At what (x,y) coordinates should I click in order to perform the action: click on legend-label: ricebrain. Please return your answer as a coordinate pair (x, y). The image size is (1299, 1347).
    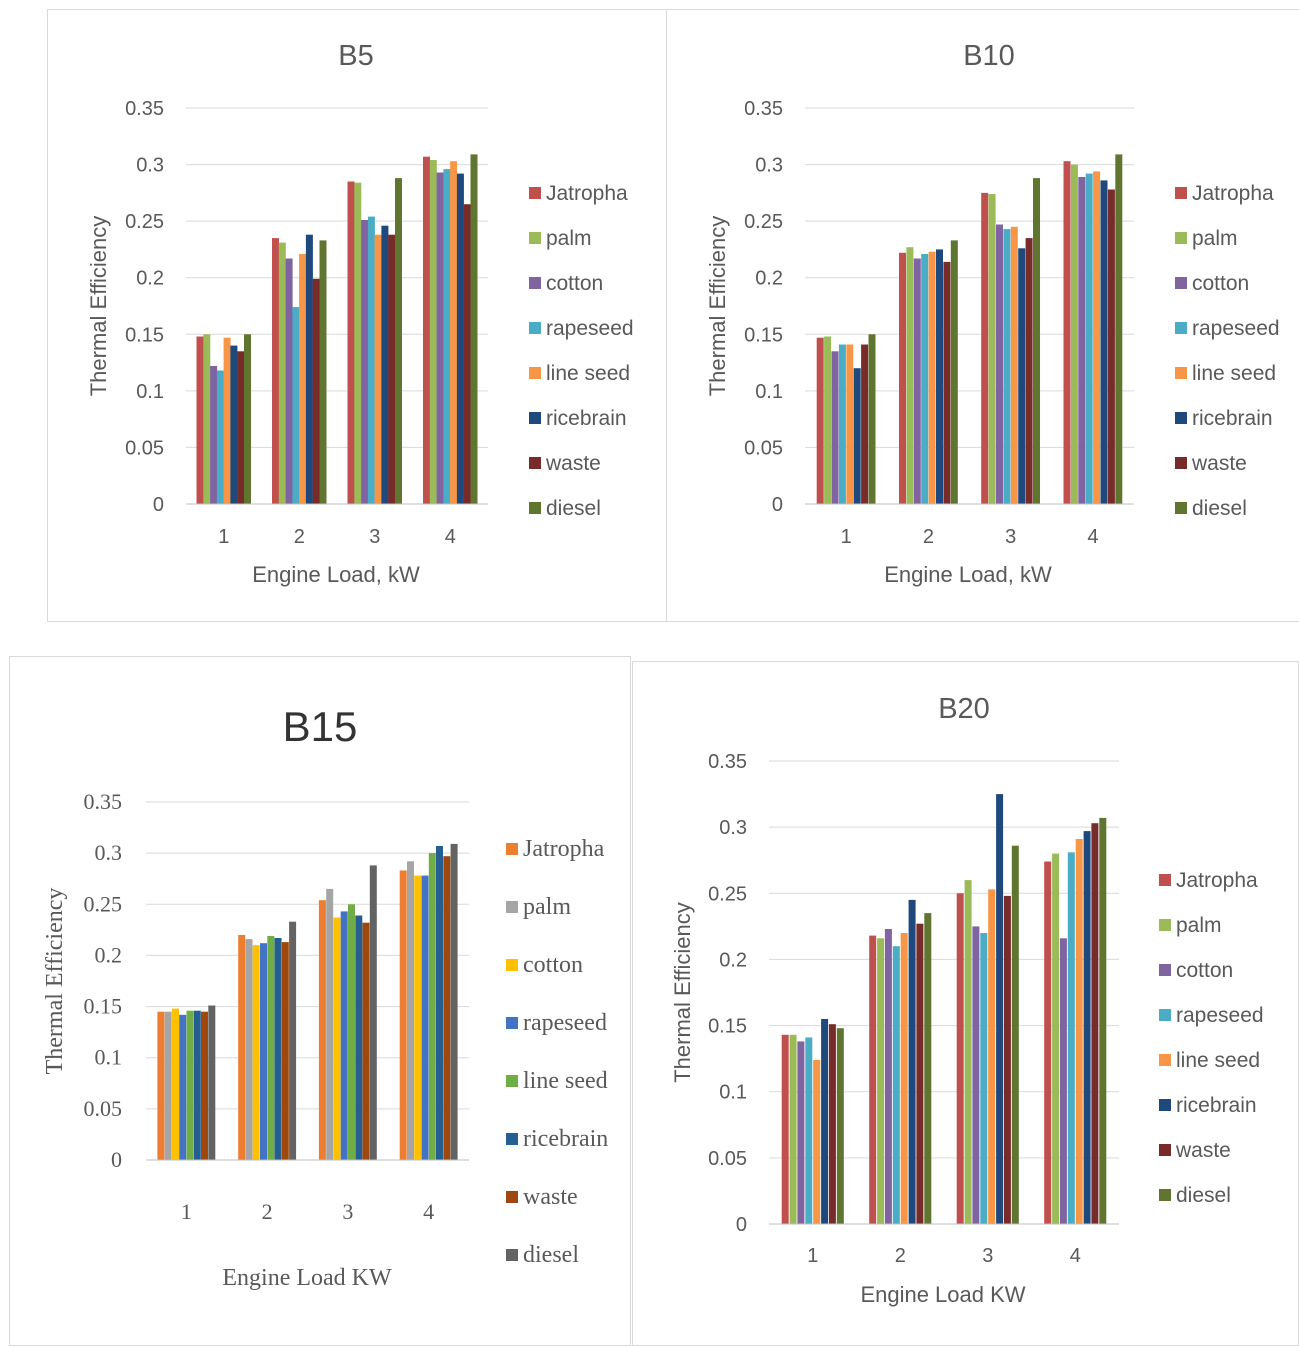
    Looking at the image, I should click on (1216, 1105).